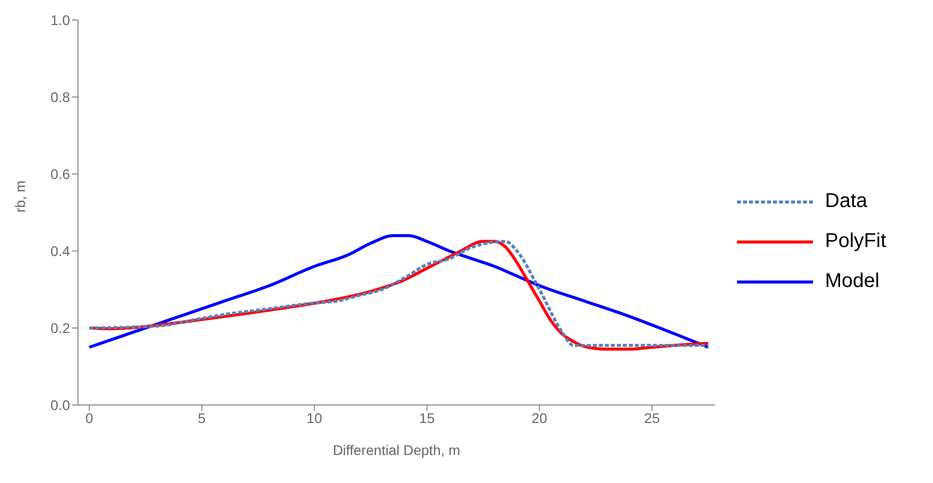 This screenshot has height=483, width=933. Describe the element at coordinates (20, 196) in the screenshot. I see `y-axis-title: rb, m` at that location.